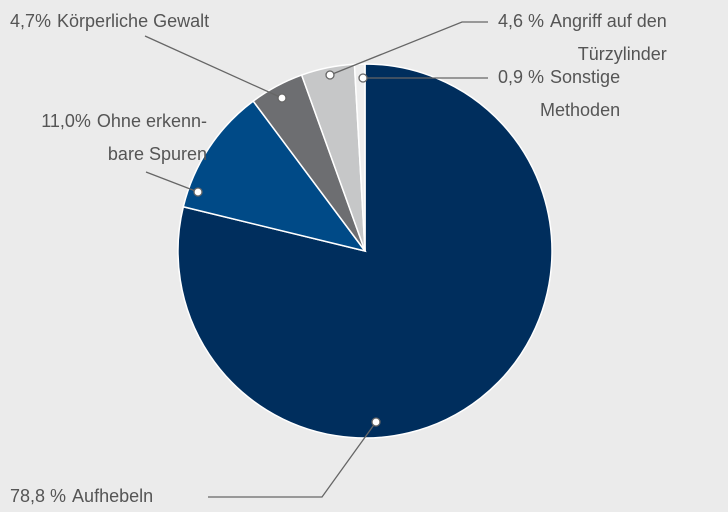 This screenshot has height=512, width=728. I want to click on category-label: Aufhebeln, so click(112, 496).